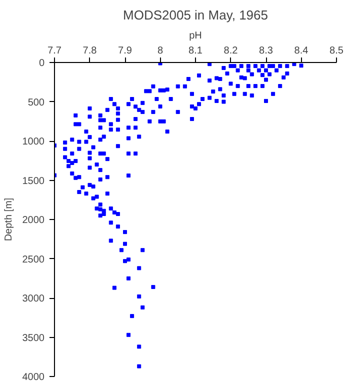  I want to click on x-axis-title: pH, so click(195, 36).